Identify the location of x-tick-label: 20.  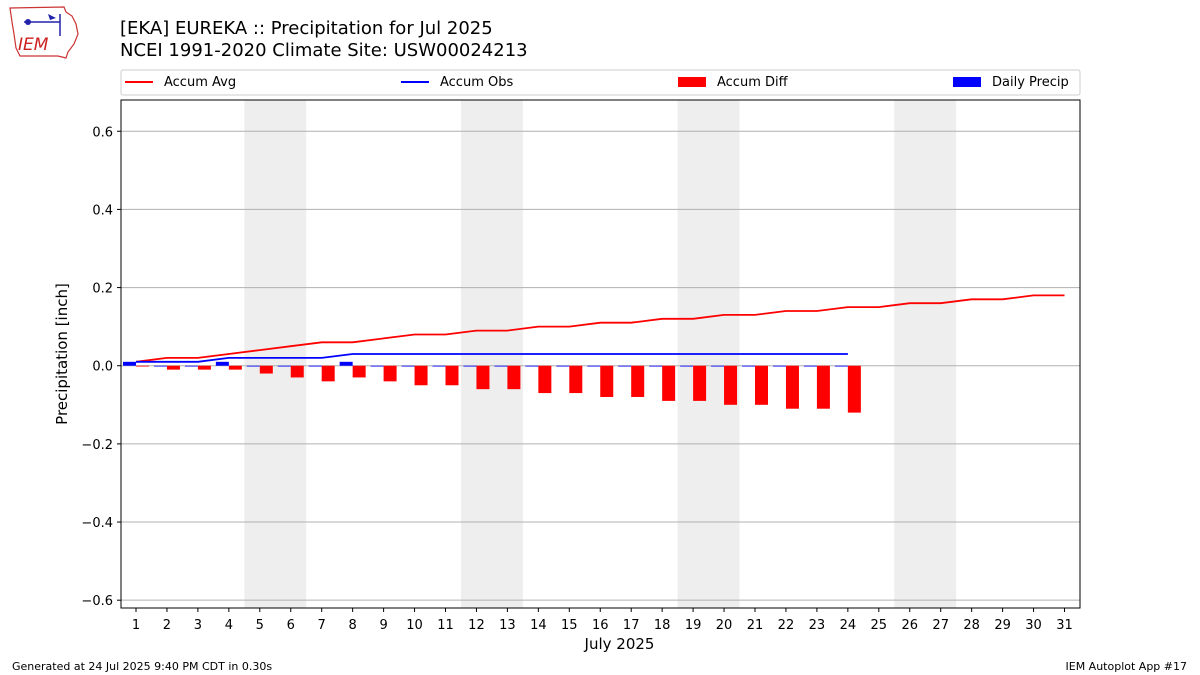
(724, 625).